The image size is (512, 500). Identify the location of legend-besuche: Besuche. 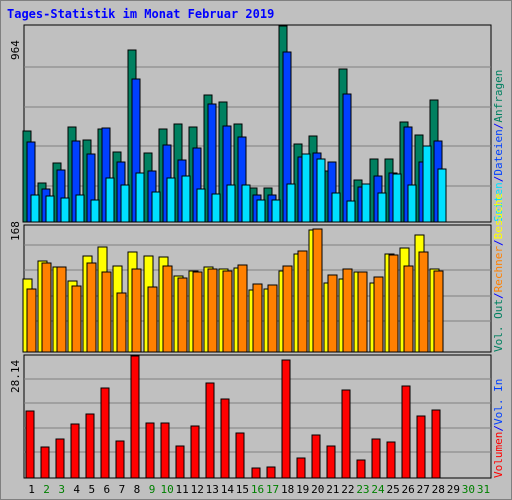
(498, 216).